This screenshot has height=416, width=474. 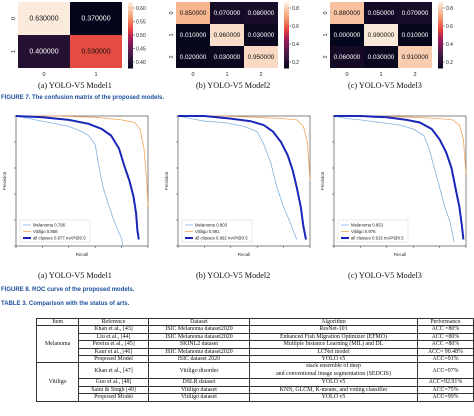 What do you see at coordinates (295, 9) in the screenshot?
I see `colorbar-tick-label: 0.8` at bounding box center [295, 9].